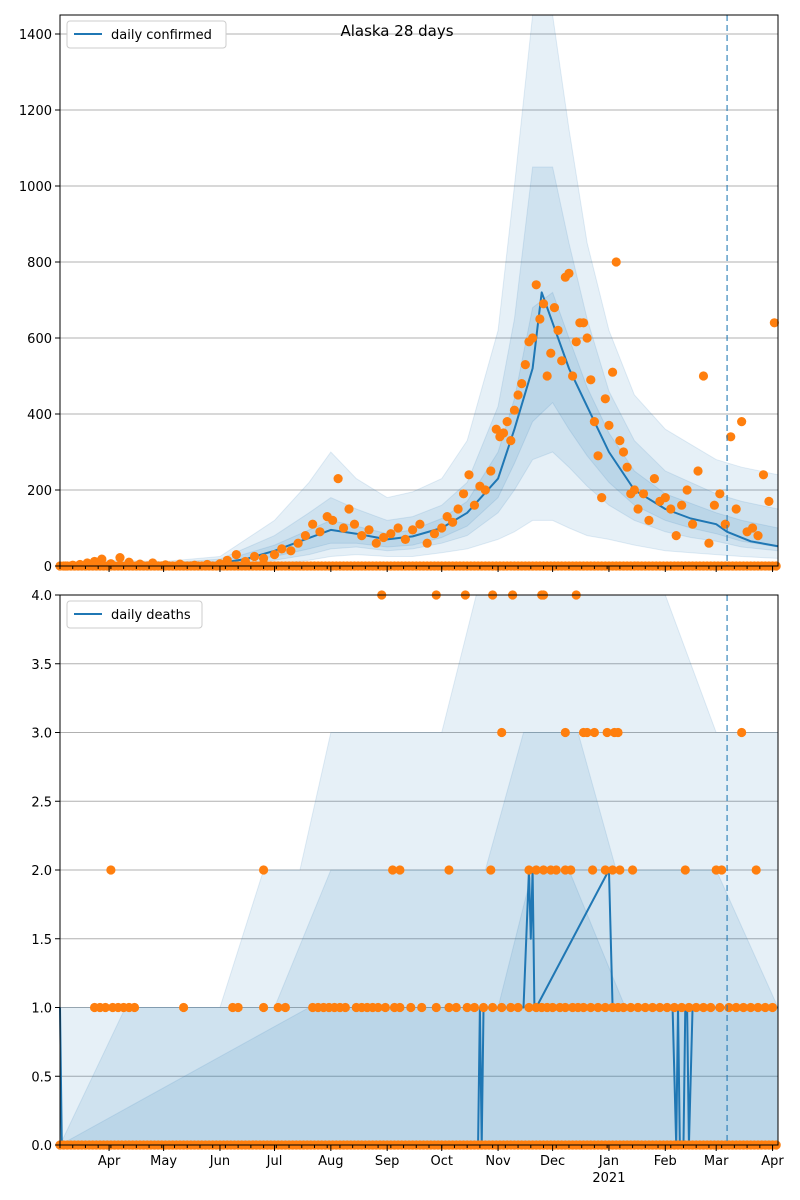 This screenshot has height=1200, width=800. Describe the element at coordinates (608, 1178) in the screenshot. I see `year-label: 2021` at that location.